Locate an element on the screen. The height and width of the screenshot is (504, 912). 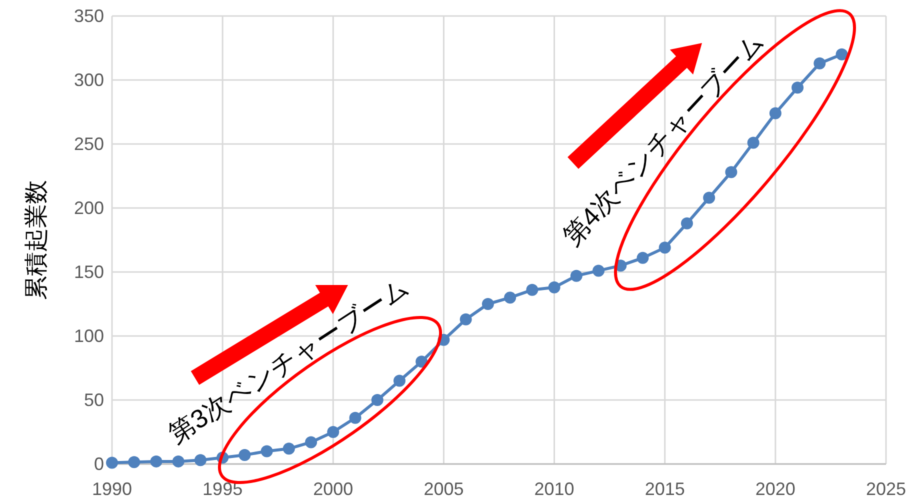
annotation: 第3次ベンチャーブーム is located at coordinates (289, 360).